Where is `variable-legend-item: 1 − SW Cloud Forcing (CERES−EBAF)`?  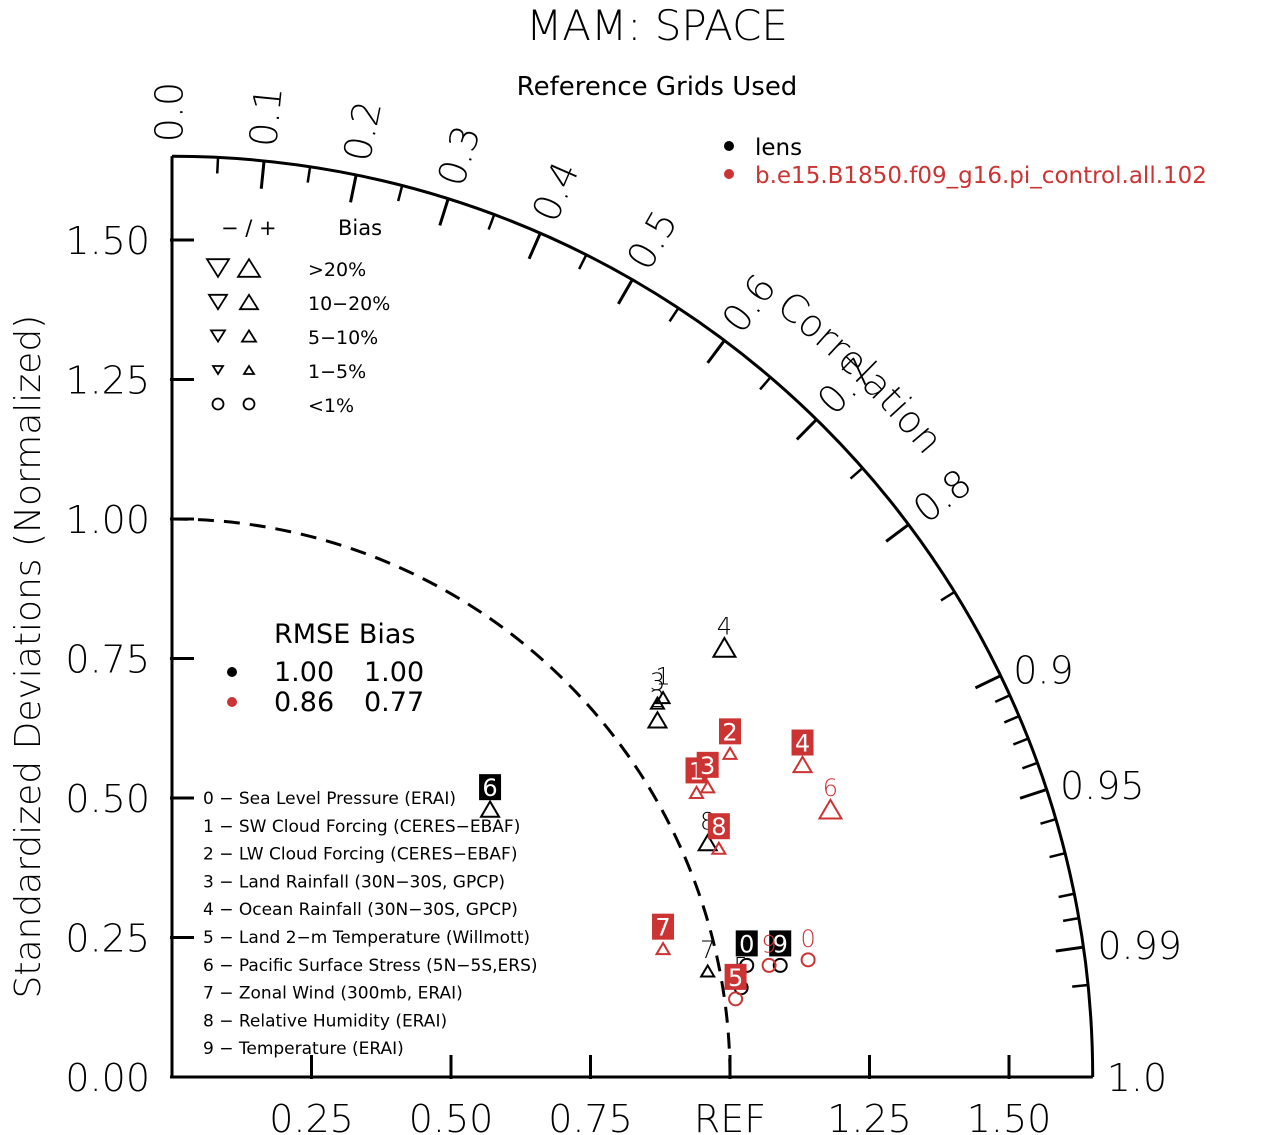 variable-legend-item: 1 − SW Cloud Forcing (CERES−EBAF) is located at coordinates (361, 827).